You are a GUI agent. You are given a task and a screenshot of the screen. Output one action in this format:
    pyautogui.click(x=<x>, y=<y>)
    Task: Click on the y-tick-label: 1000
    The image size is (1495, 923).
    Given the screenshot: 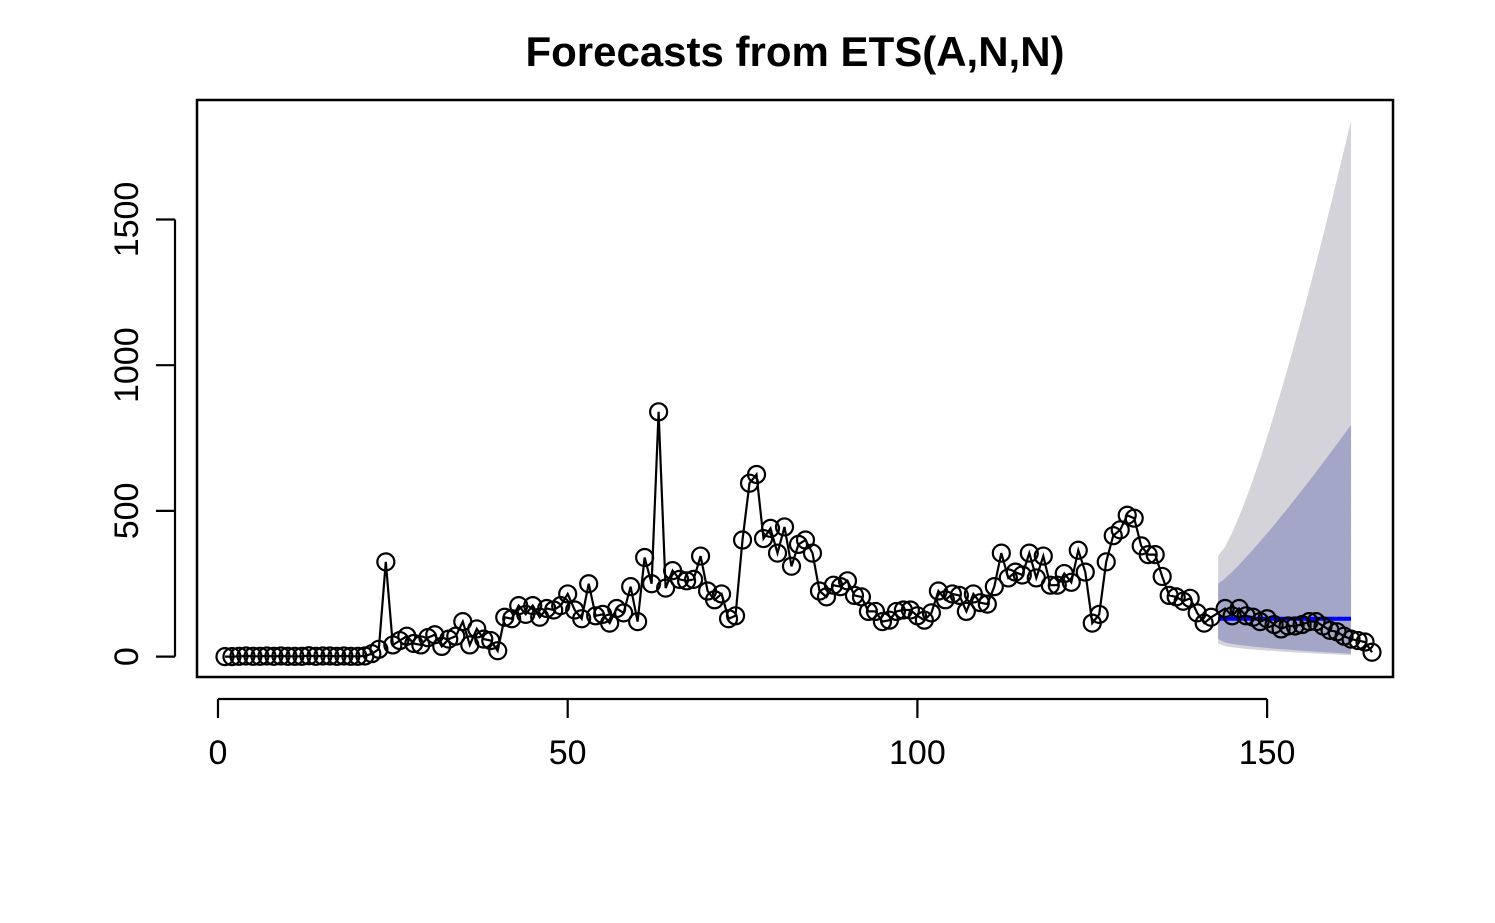 What is the action you would take?
    pyautogui.click(x=127, y=365)
    